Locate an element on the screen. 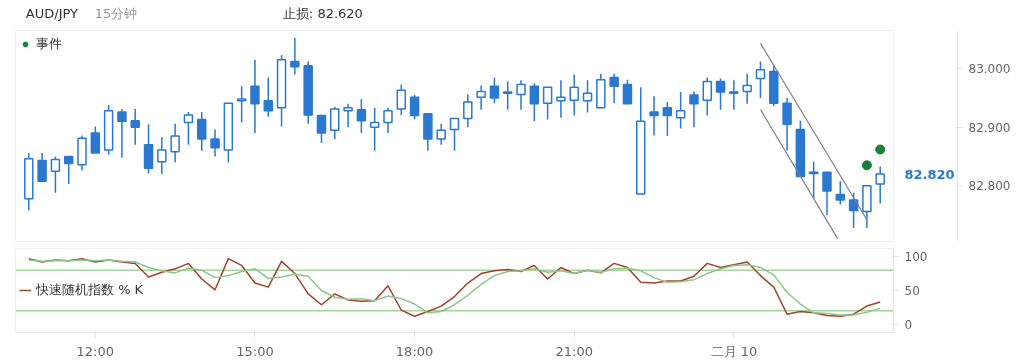  y-tick-label: 82.800 is located at coordinates (989, 186).